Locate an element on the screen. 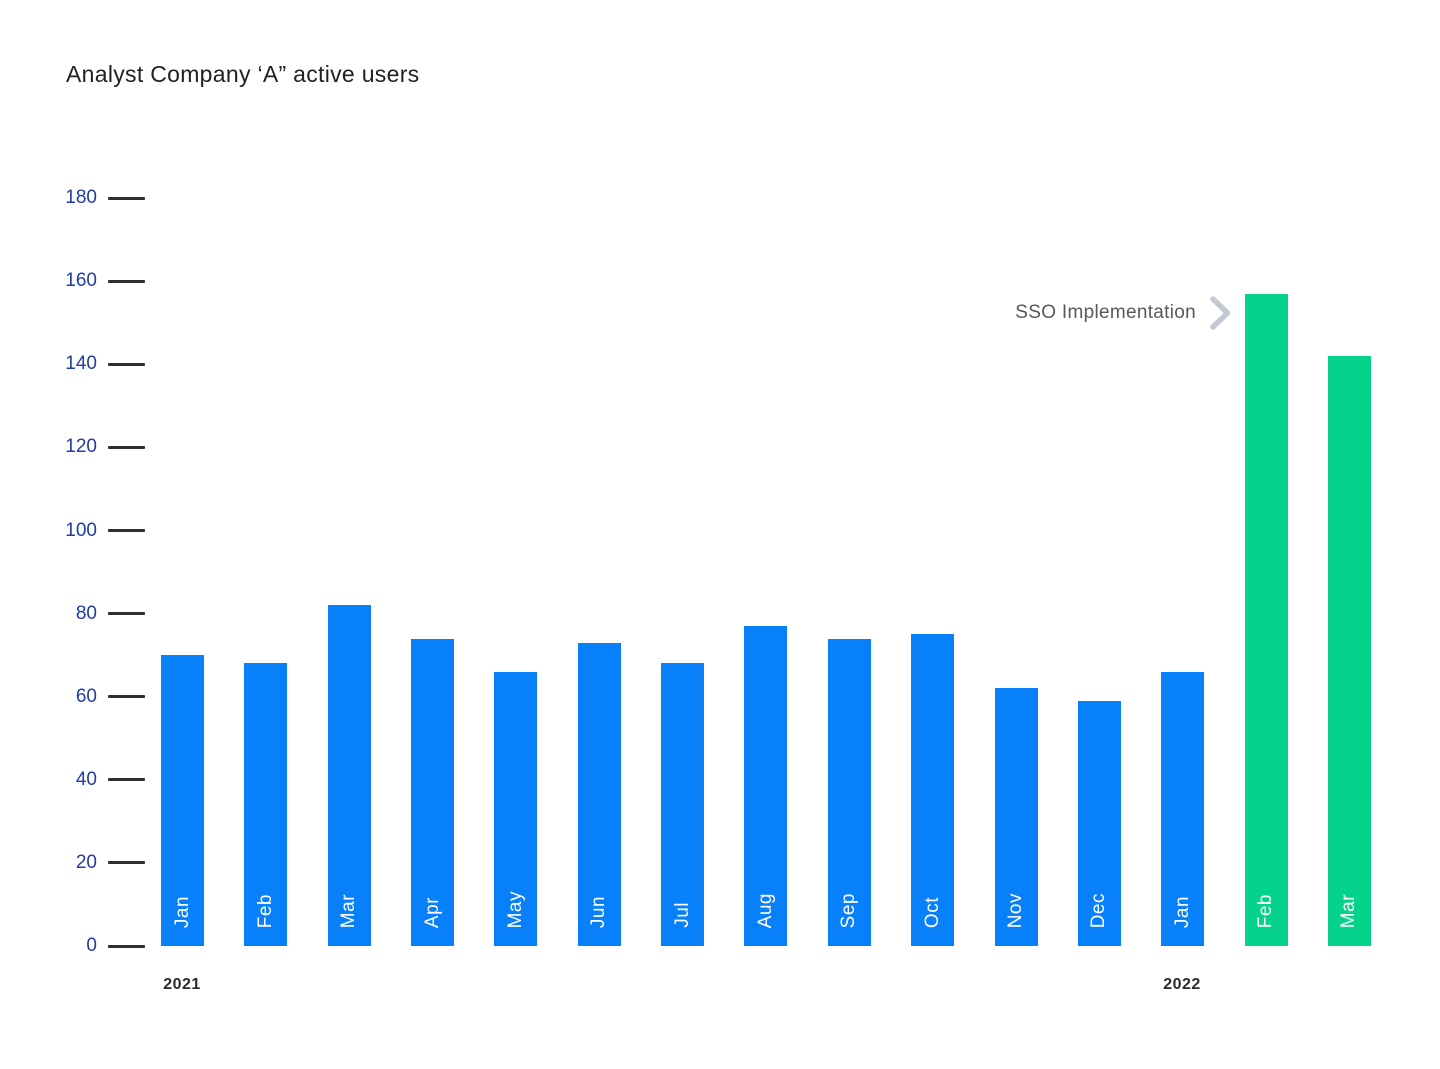 The height and width of the screenshot is (1069, 1440). bar-month-label: Oct is located at coordinates (932, 912).